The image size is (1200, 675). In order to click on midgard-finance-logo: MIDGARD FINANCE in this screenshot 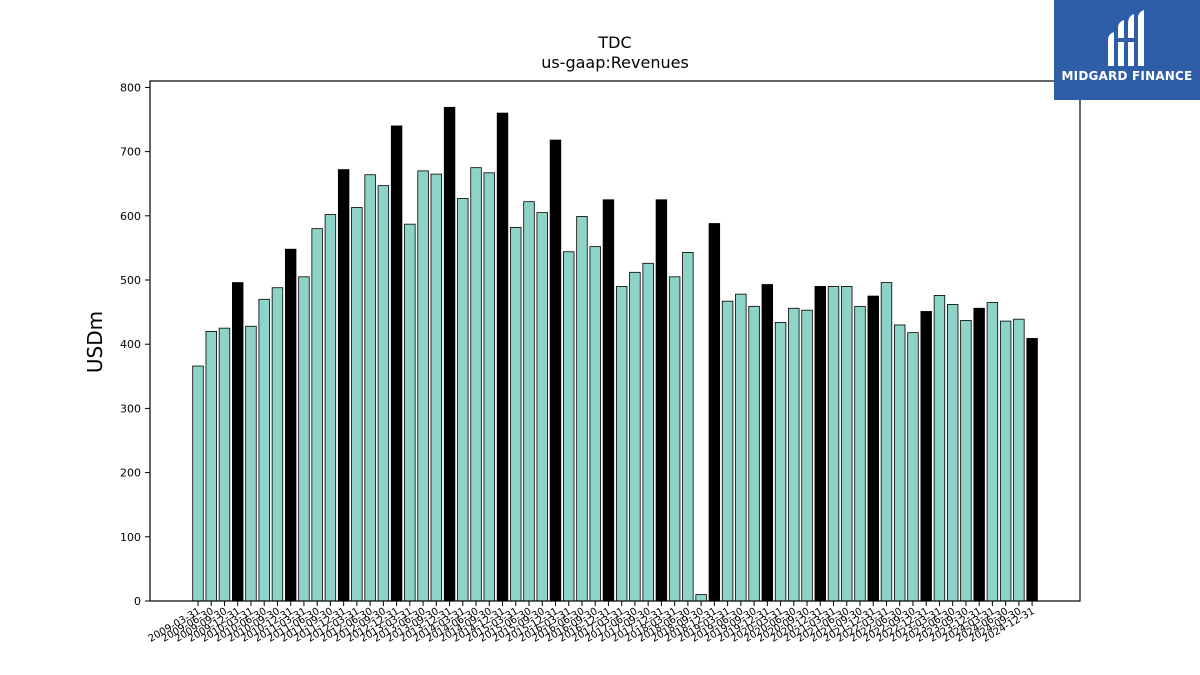, I will do `click(1127, 50)`.